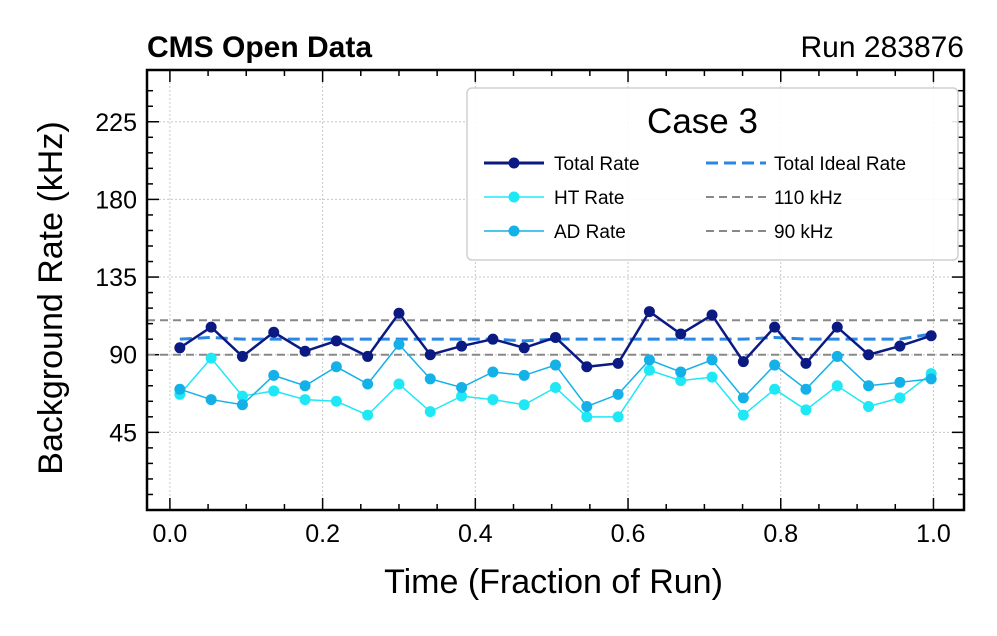 The image size is (997, 636). What do you see at coordinates (555, 375) in the screenshot?
I see `ad-rate-line` at bounding box center [555, 375].